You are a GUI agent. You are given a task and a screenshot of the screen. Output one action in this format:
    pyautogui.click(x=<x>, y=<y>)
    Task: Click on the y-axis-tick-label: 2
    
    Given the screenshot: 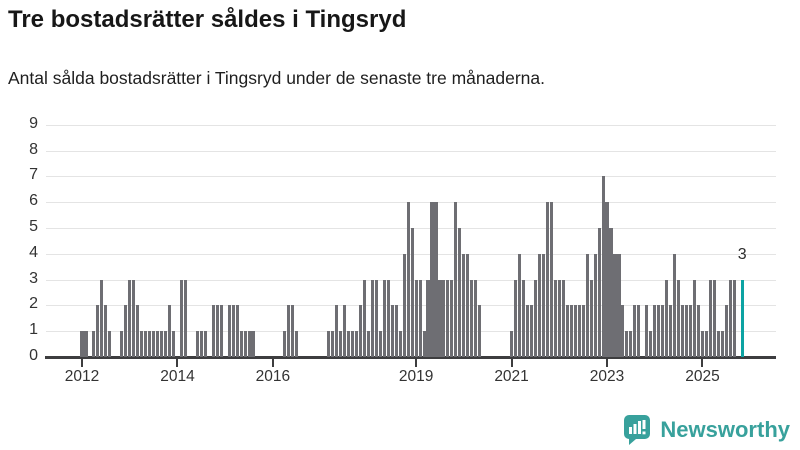 What is the action you would take?
    pyautogui.click(x=33, y=304)
    